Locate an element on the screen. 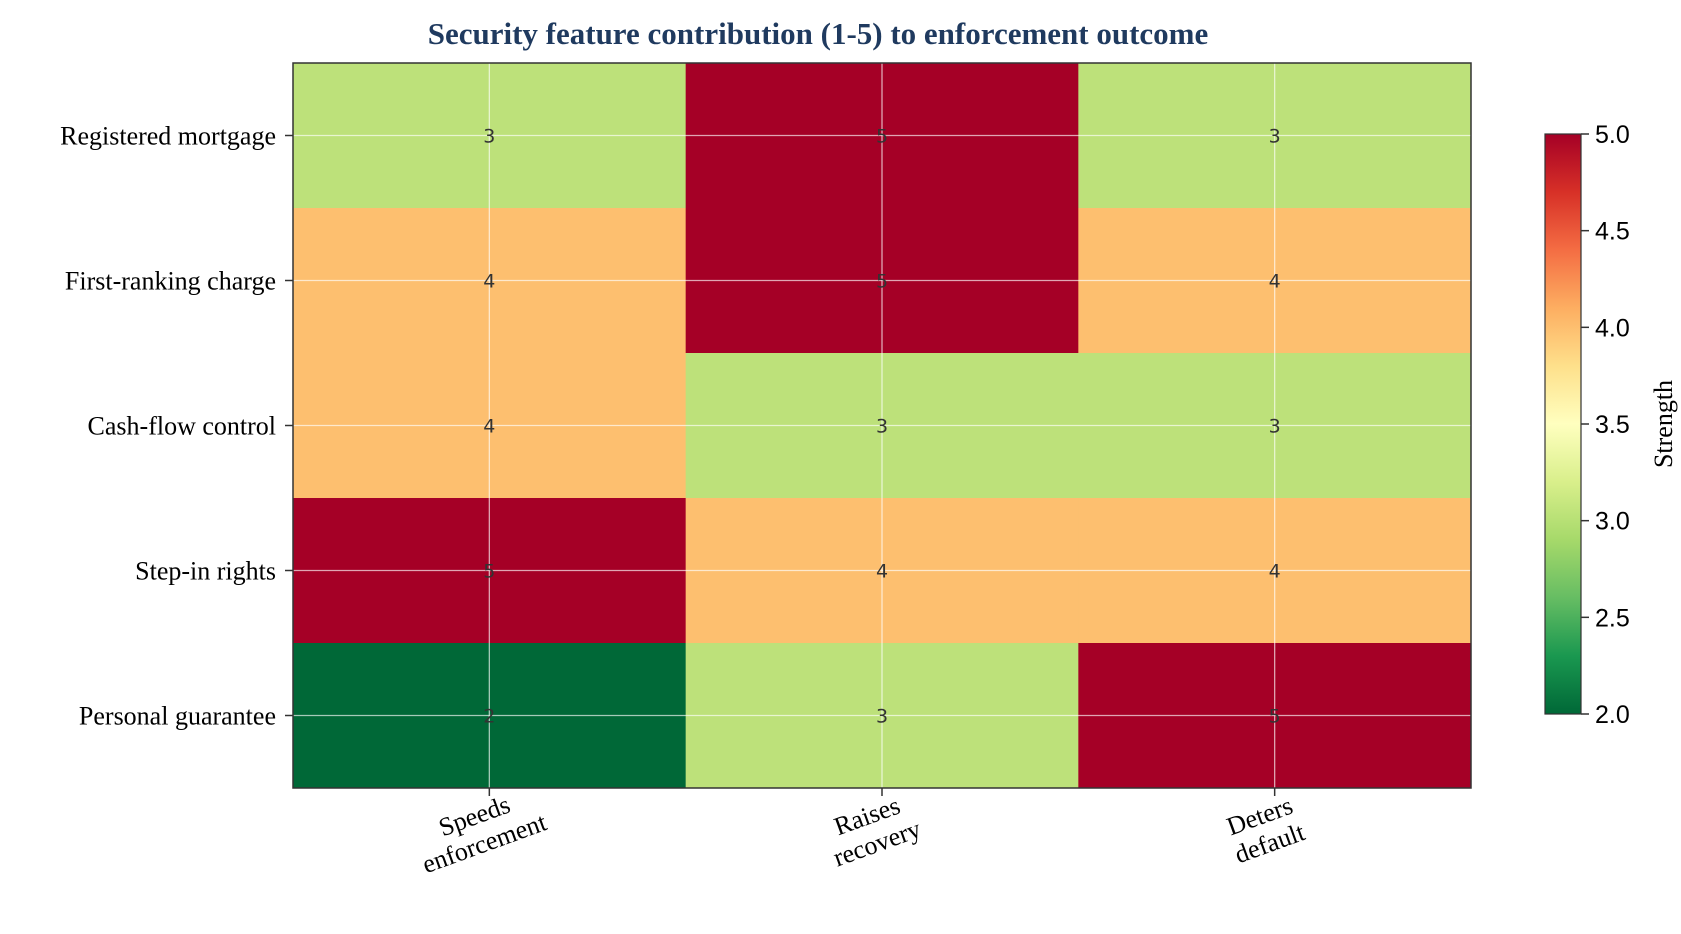 The height and width of the screenshot is (934, 1681). y-tick-label: Step-in rights is located at coordinates (205, 571).